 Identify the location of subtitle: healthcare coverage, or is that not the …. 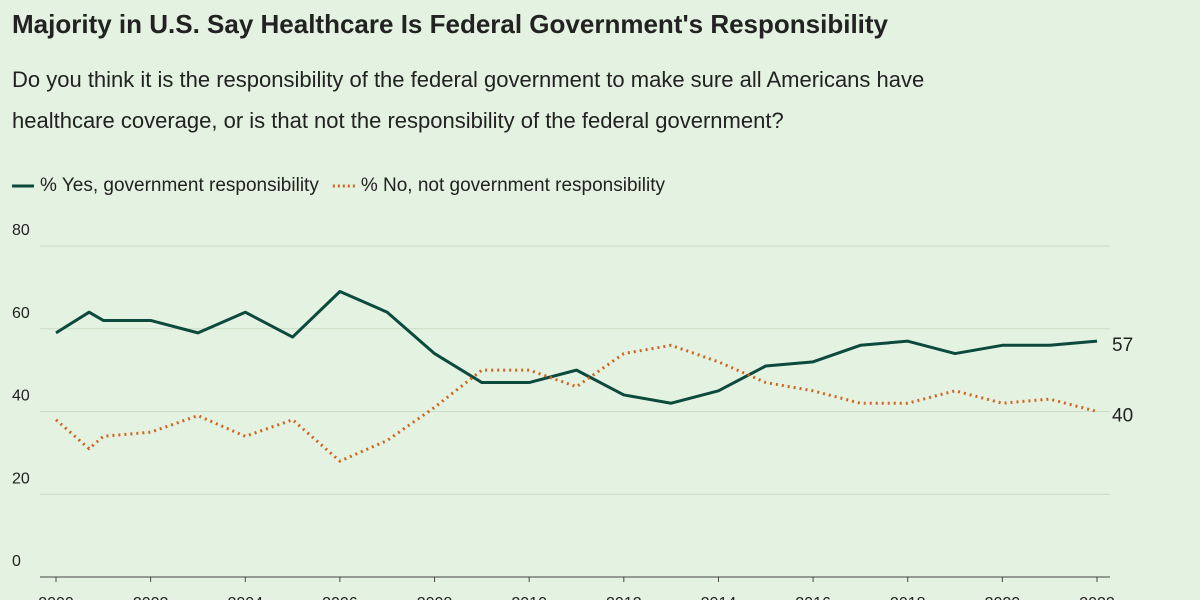
(398, 120).